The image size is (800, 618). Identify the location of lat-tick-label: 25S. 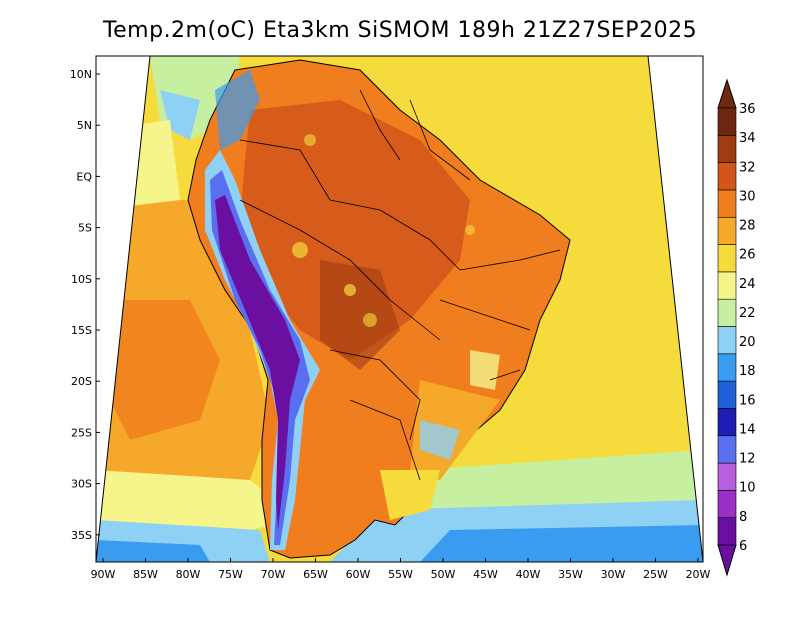
(81, 432).